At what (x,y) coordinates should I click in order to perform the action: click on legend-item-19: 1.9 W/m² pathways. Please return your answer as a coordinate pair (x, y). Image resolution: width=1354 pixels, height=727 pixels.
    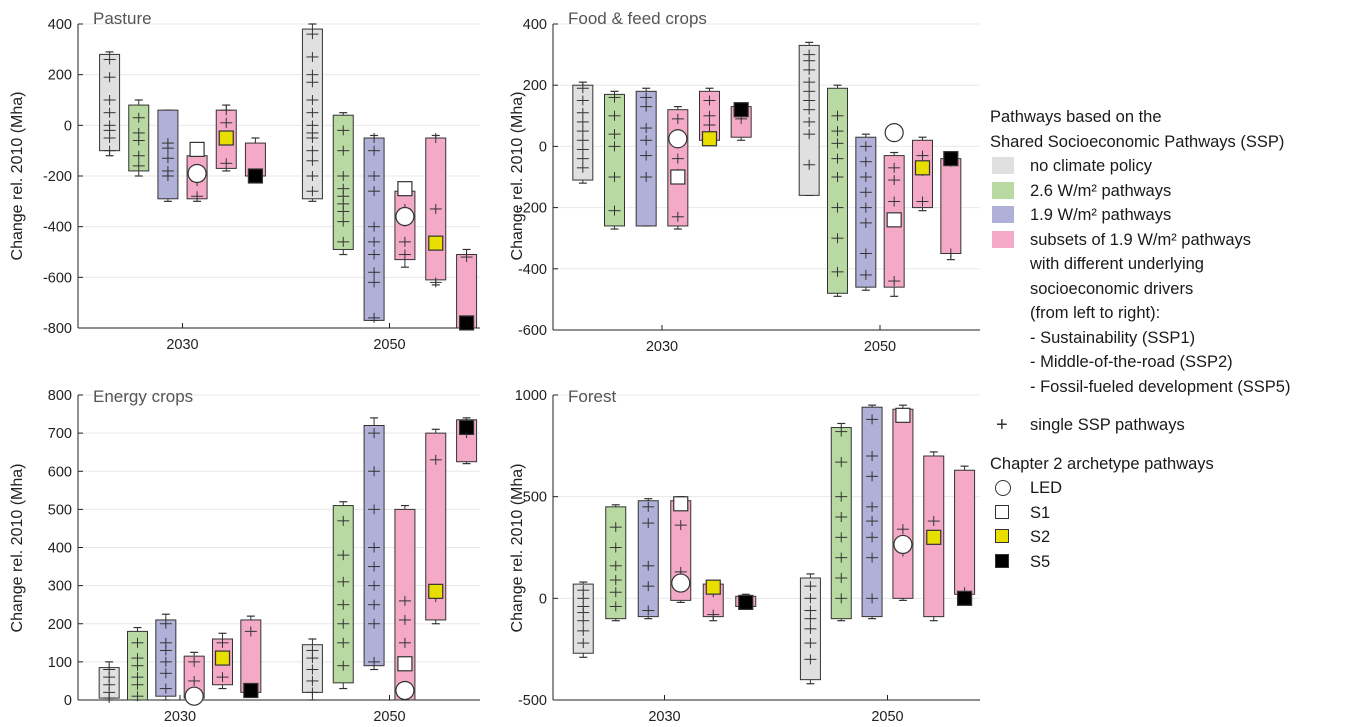
    Looking at the image, I should click on (1171, 215).